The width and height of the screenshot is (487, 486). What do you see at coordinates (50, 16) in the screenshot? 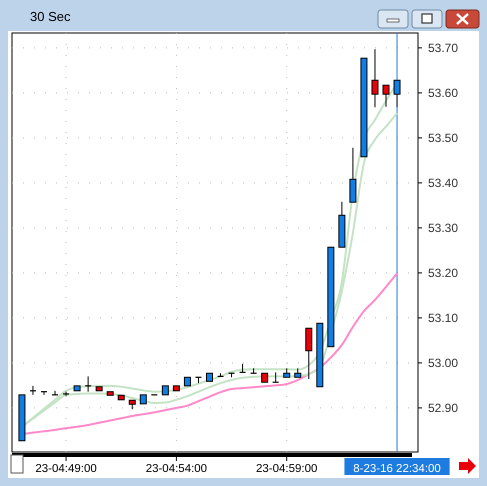
I see `chart-title: 30 Sec` at bounding box center [50, 16].